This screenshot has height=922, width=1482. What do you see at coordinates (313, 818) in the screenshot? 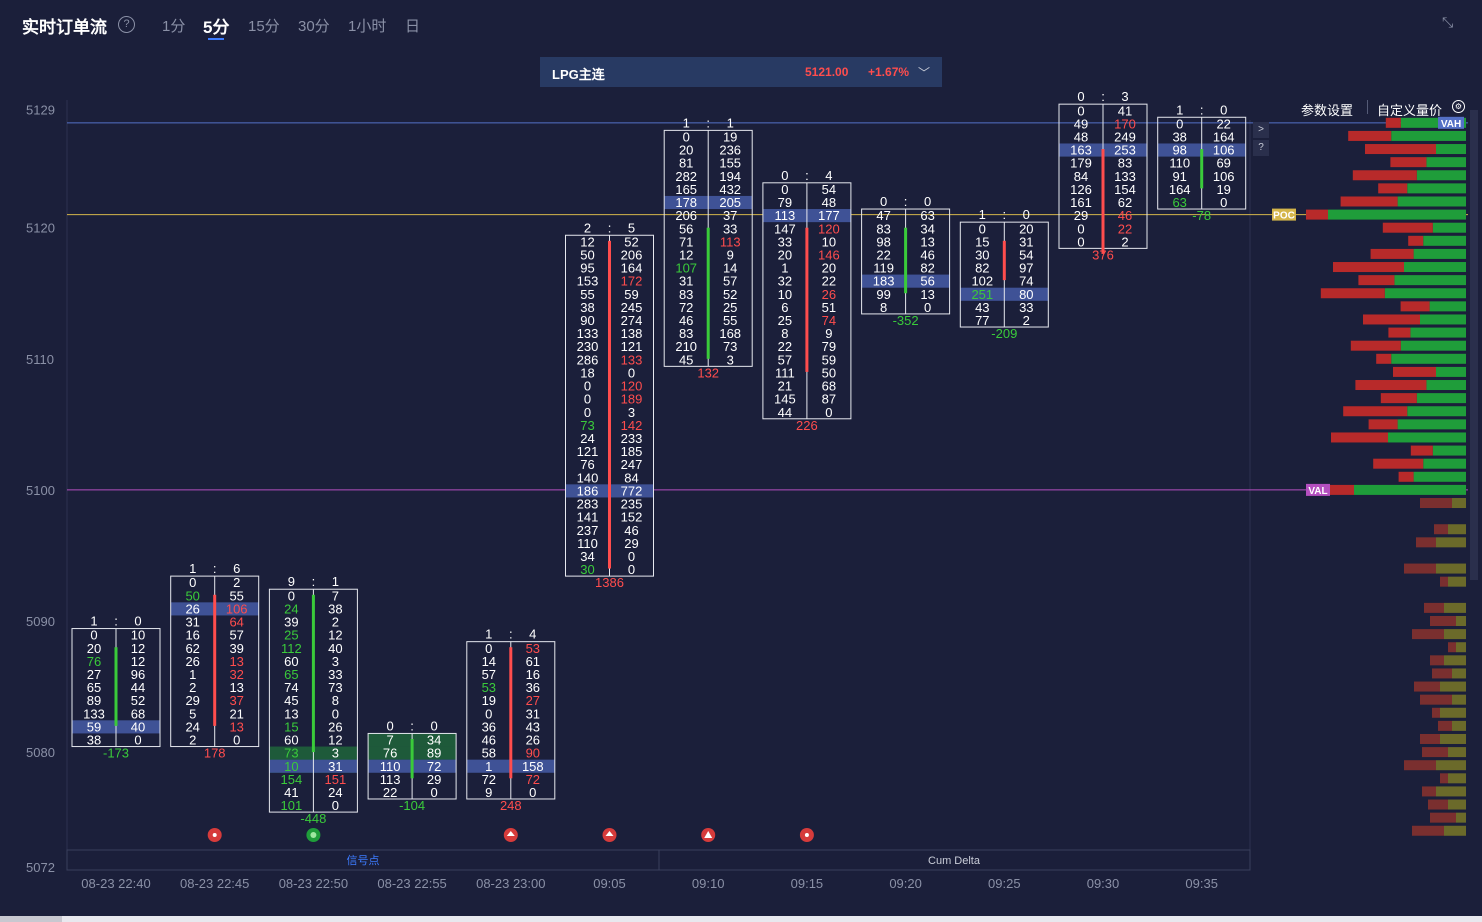
I see `candle-delta: -448` at bounding box center [313, 818].